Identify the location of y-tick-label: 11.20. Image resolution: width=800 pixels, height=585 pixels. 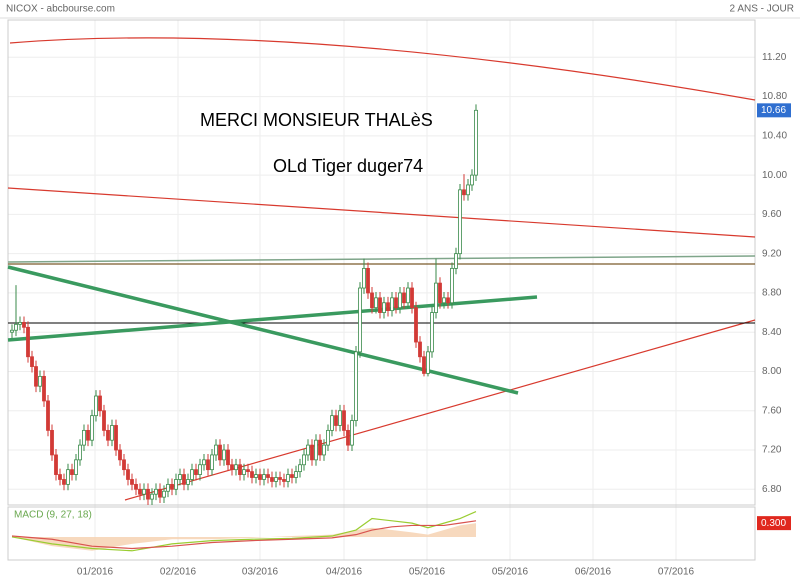
(774, 57).